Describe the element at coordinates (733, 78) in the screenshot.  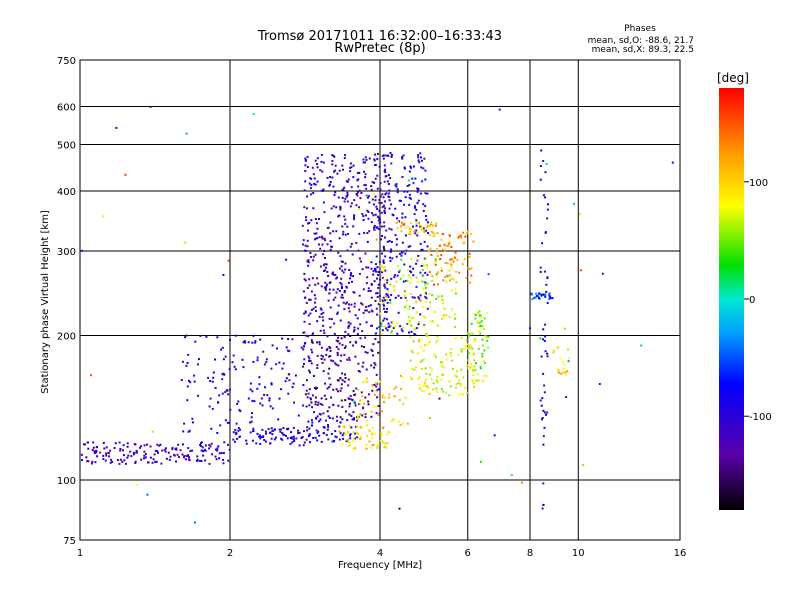
I see `colorbar-label: [deg]` at that location.